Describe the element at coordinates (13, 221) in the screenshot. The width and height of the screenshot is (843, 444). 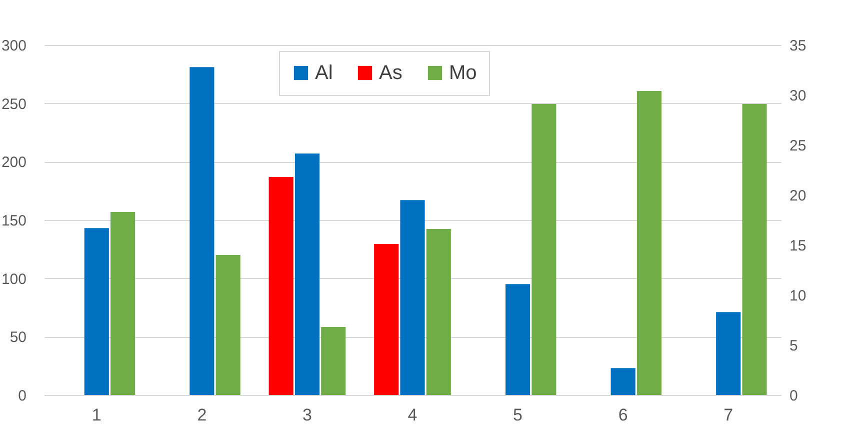
I see `y-tick-label: 150` at that location.